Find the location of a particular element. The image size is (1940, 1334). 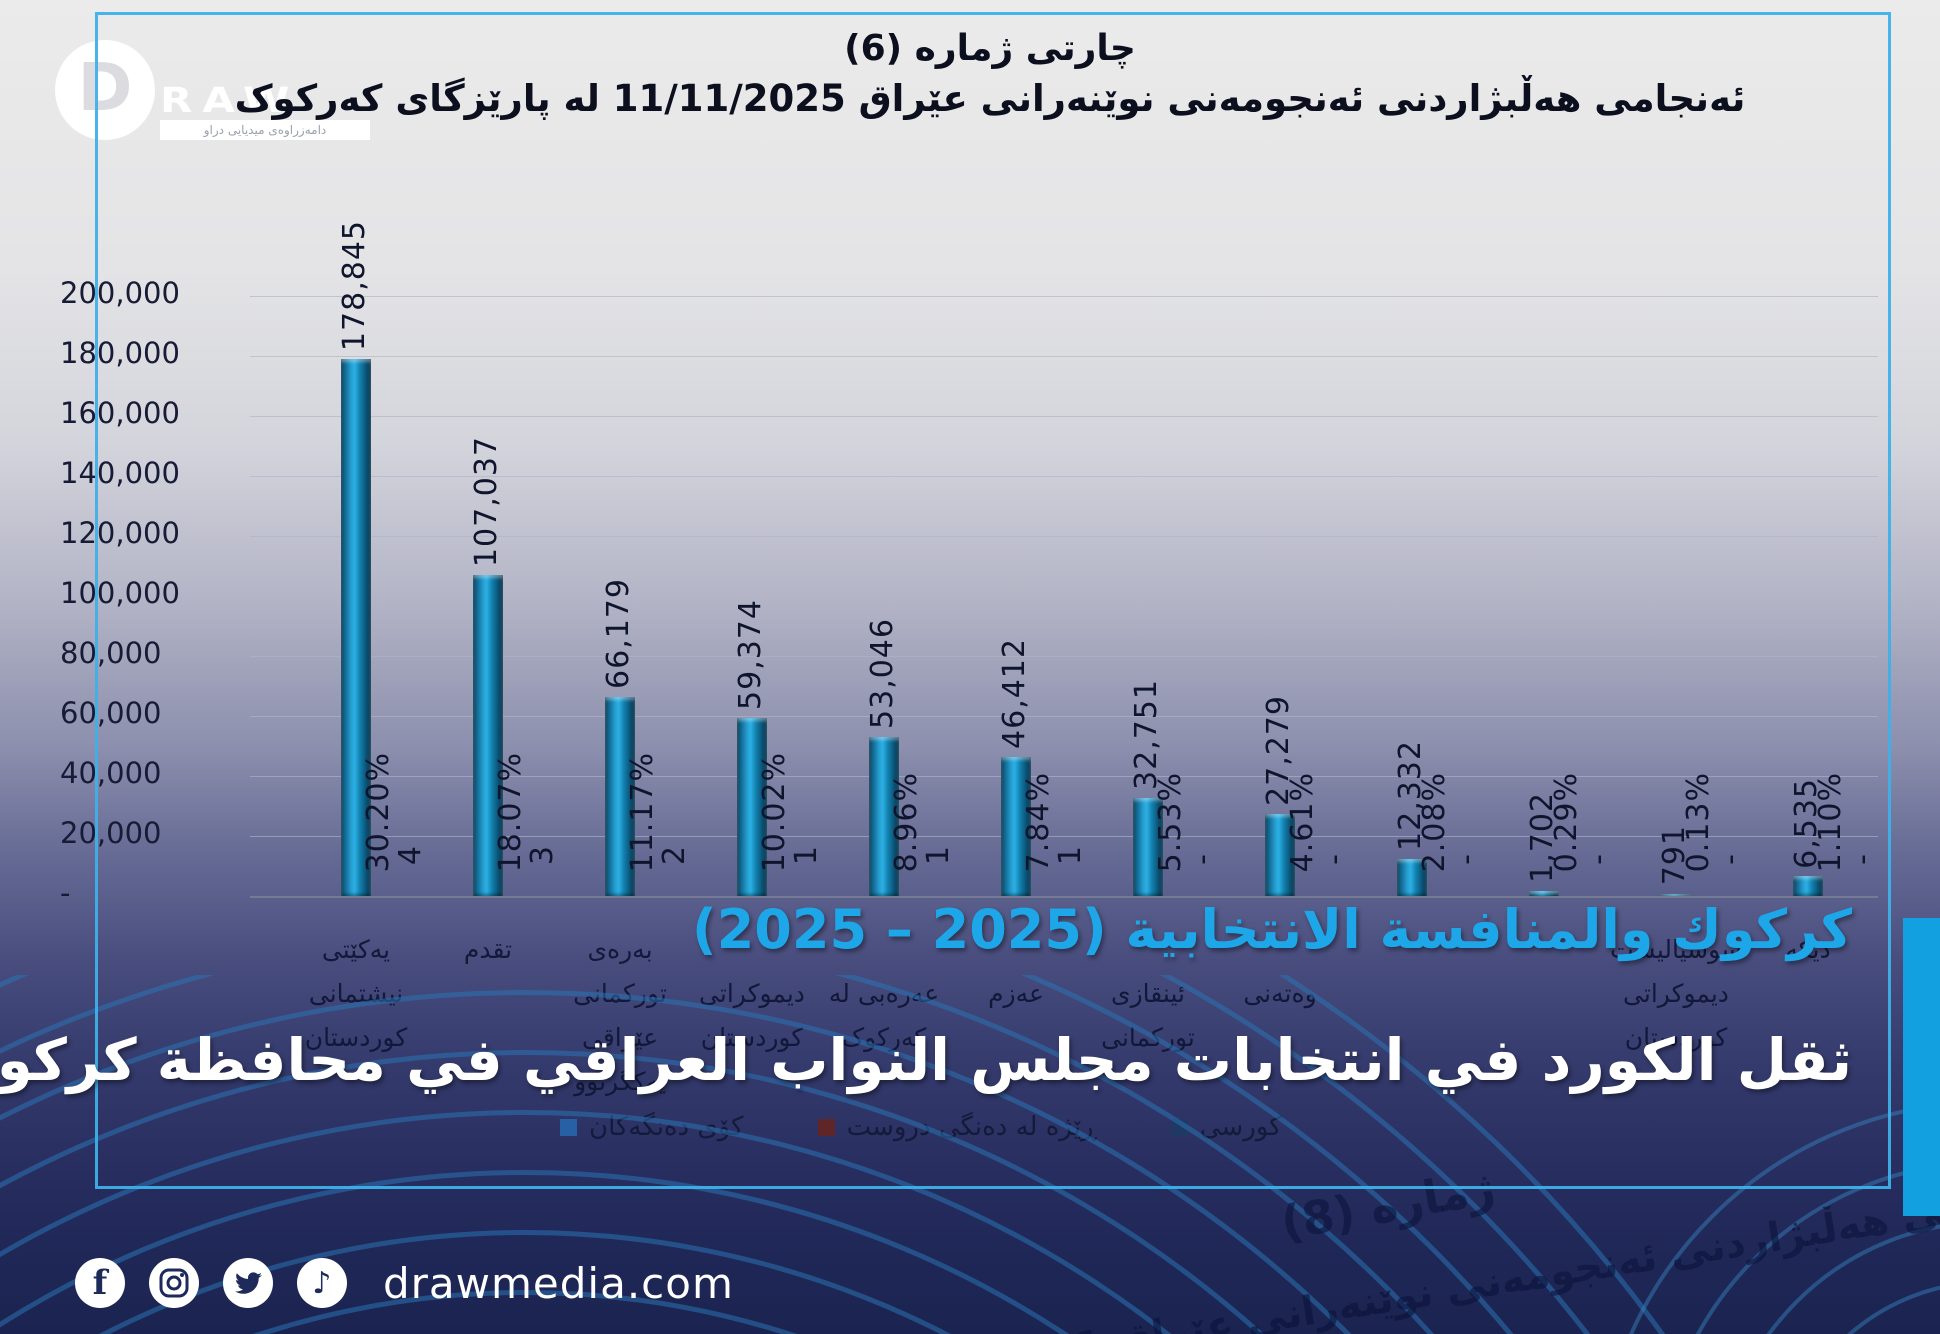

facebook-glyph: f is located at coordinates (100, 1283).